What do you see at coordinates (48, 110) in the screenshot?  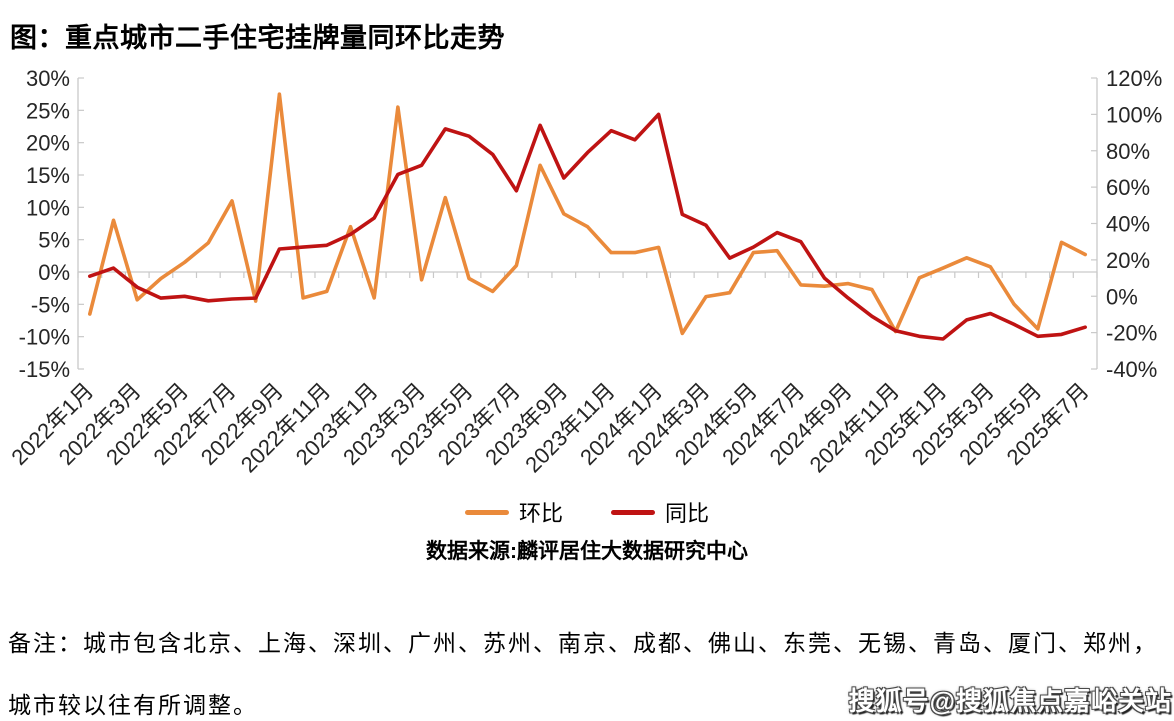 I see `left-axis-label: 25%` at bounding box center [48, 110].